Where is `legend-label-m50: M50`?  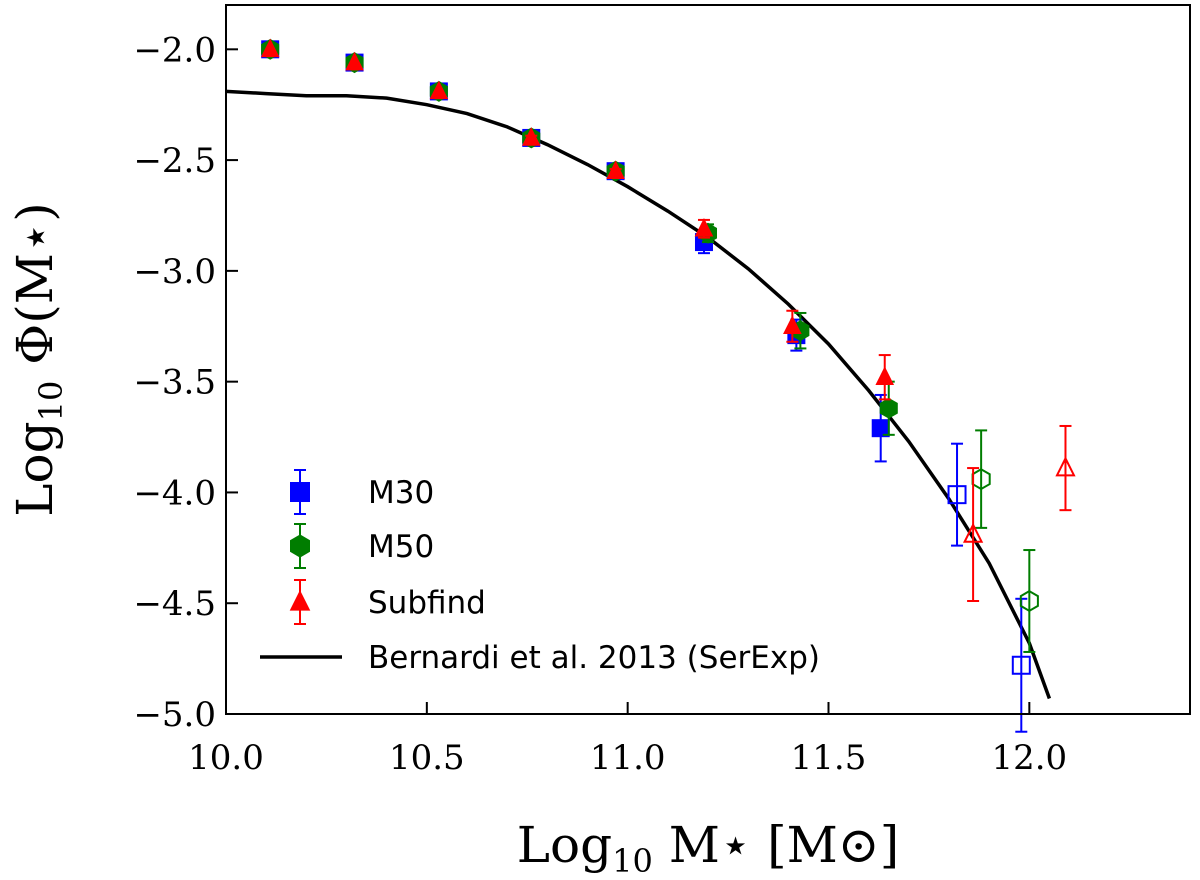
legend-label-m50: M50 is located at coordinates (401, 547).